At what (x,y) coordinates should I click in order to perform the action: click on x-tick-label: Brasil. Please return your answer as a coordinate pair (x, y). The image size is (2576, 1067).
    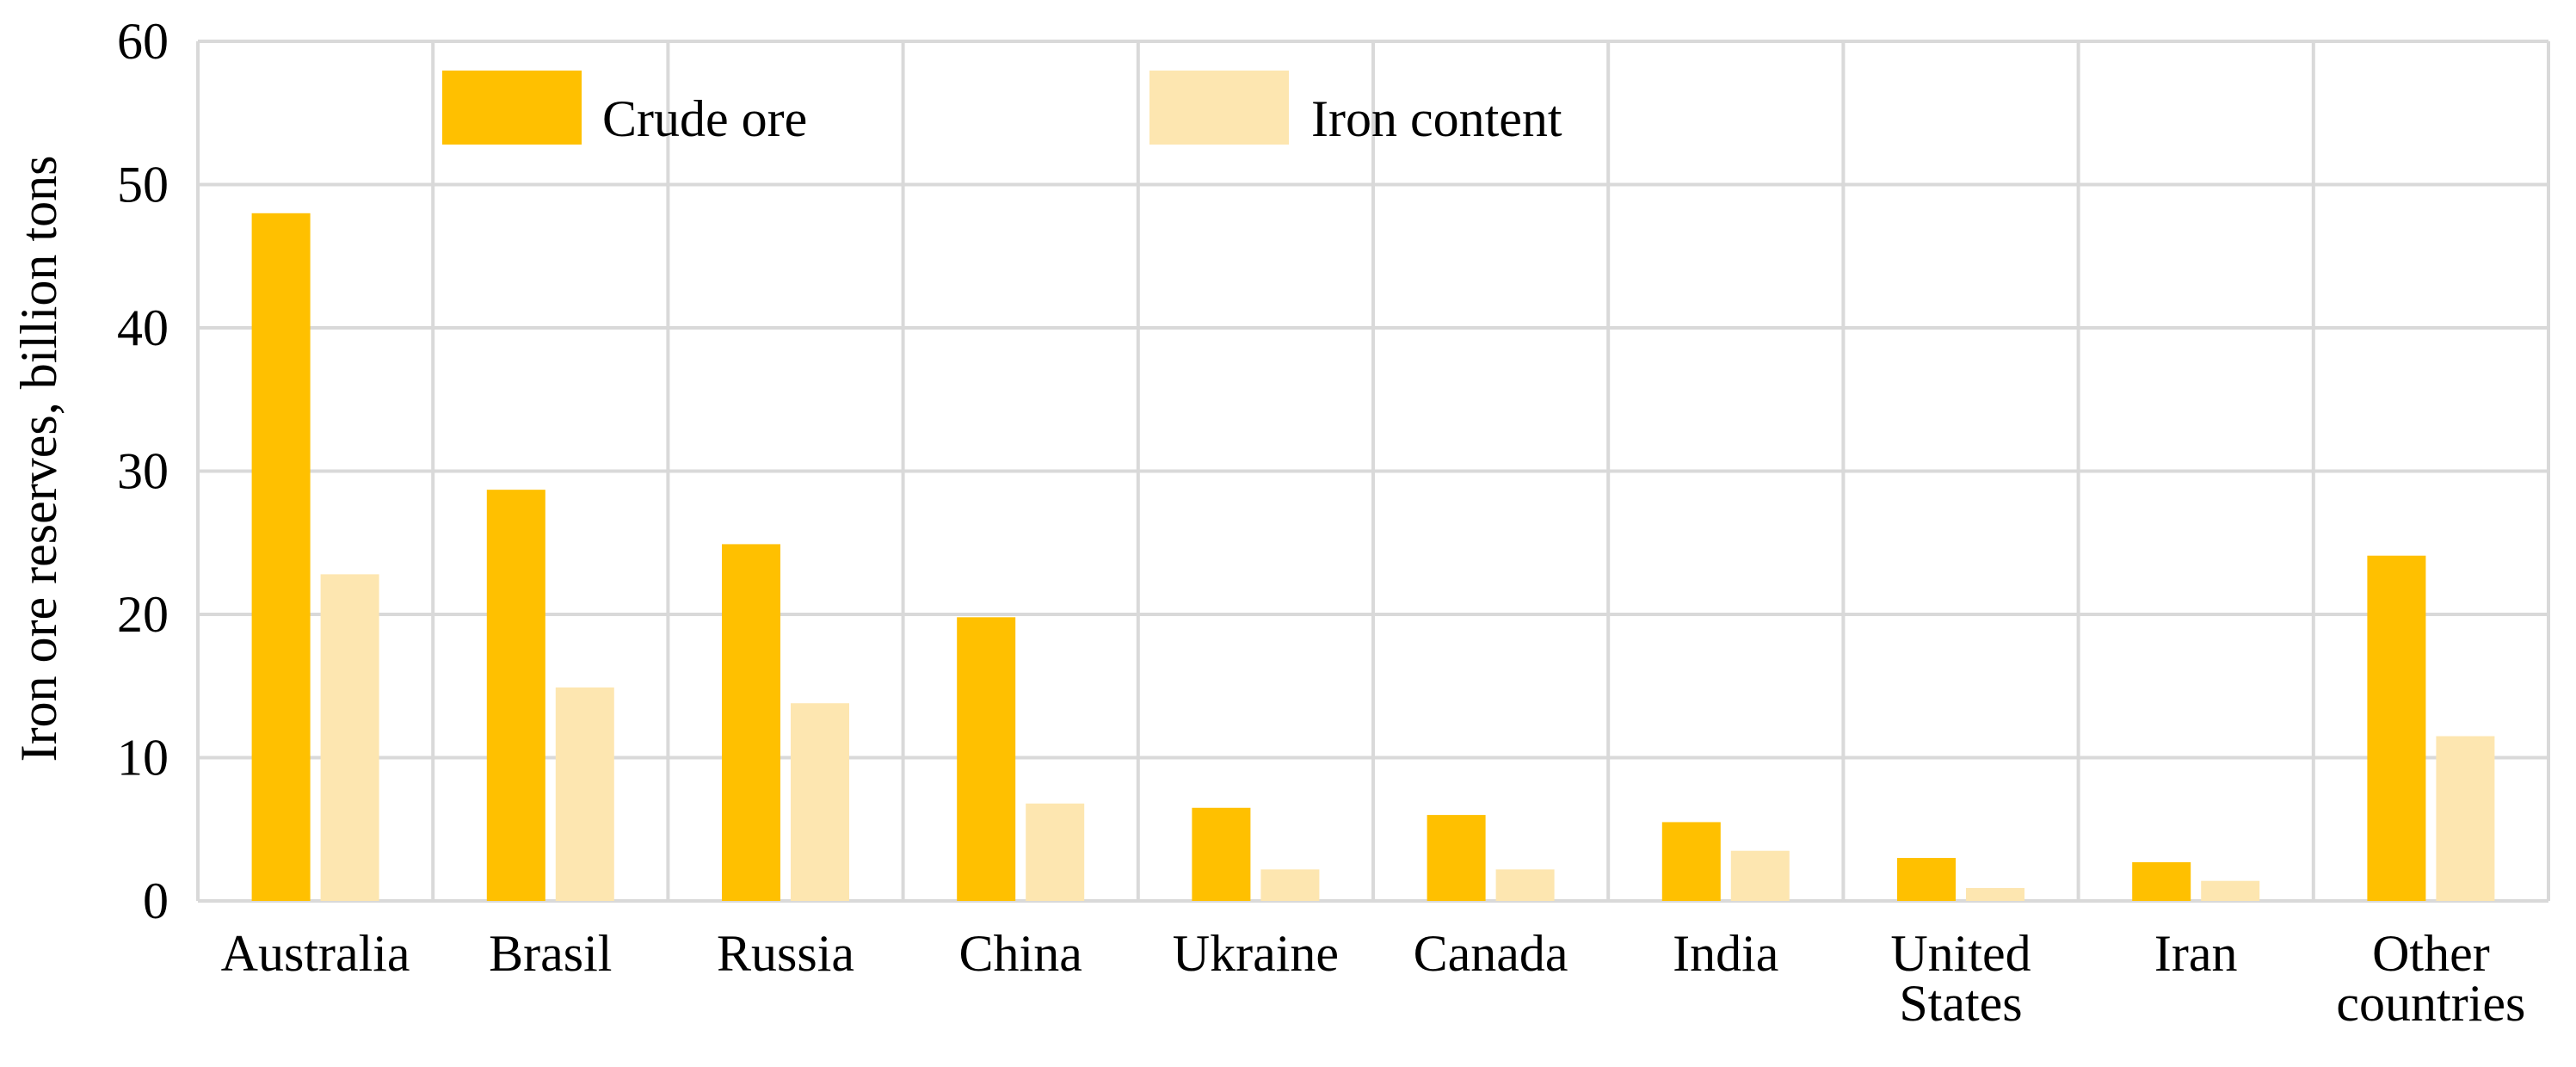
    Looking at the image, I should click on (550, 953).